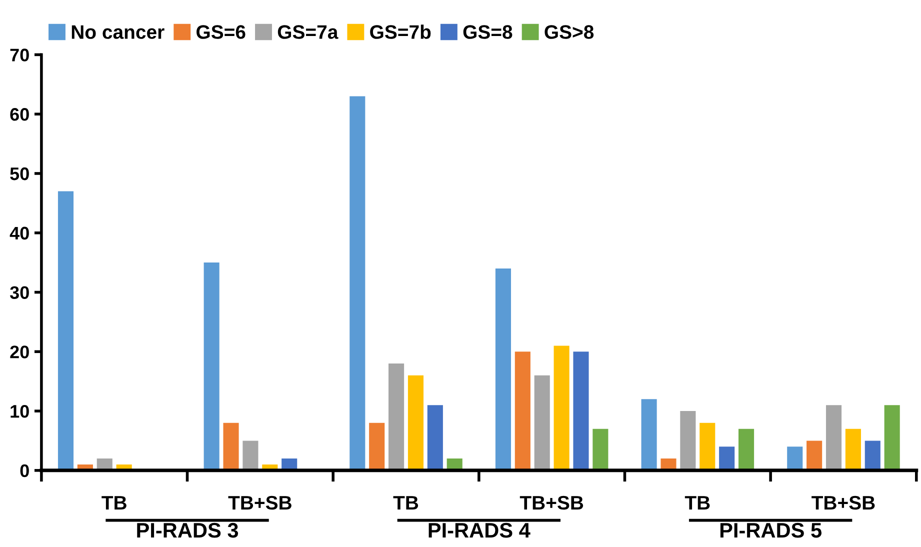 This screenshot has height=547, width=921. What do you see at coordinates (118, 32) in the screenshot?
I see `legend-label: No cancer` at bounding box center [118, 32].